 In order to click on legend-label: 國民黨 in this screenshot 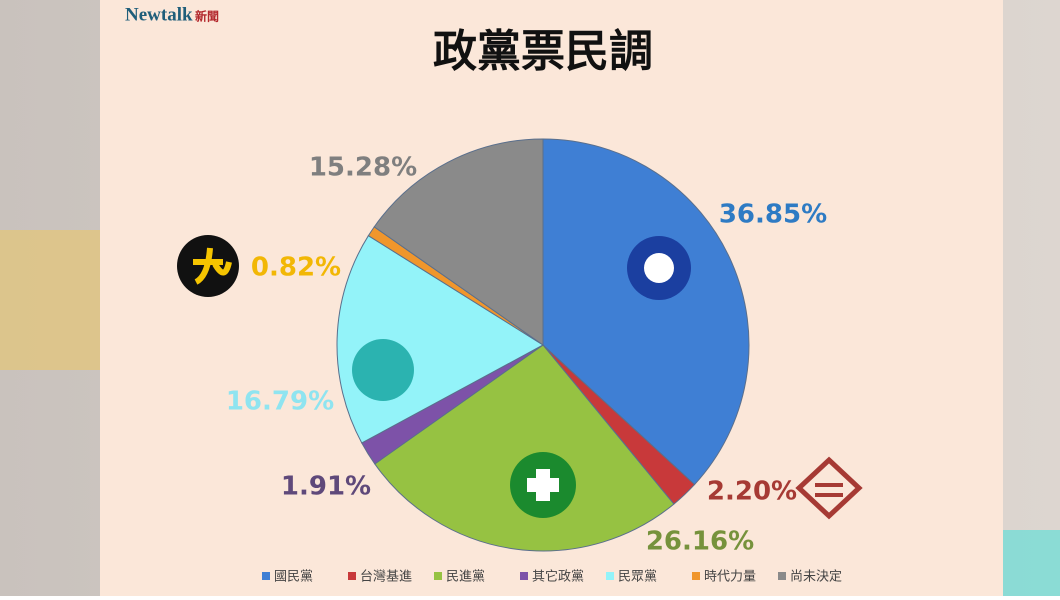, I will do `click(293, 577)`.